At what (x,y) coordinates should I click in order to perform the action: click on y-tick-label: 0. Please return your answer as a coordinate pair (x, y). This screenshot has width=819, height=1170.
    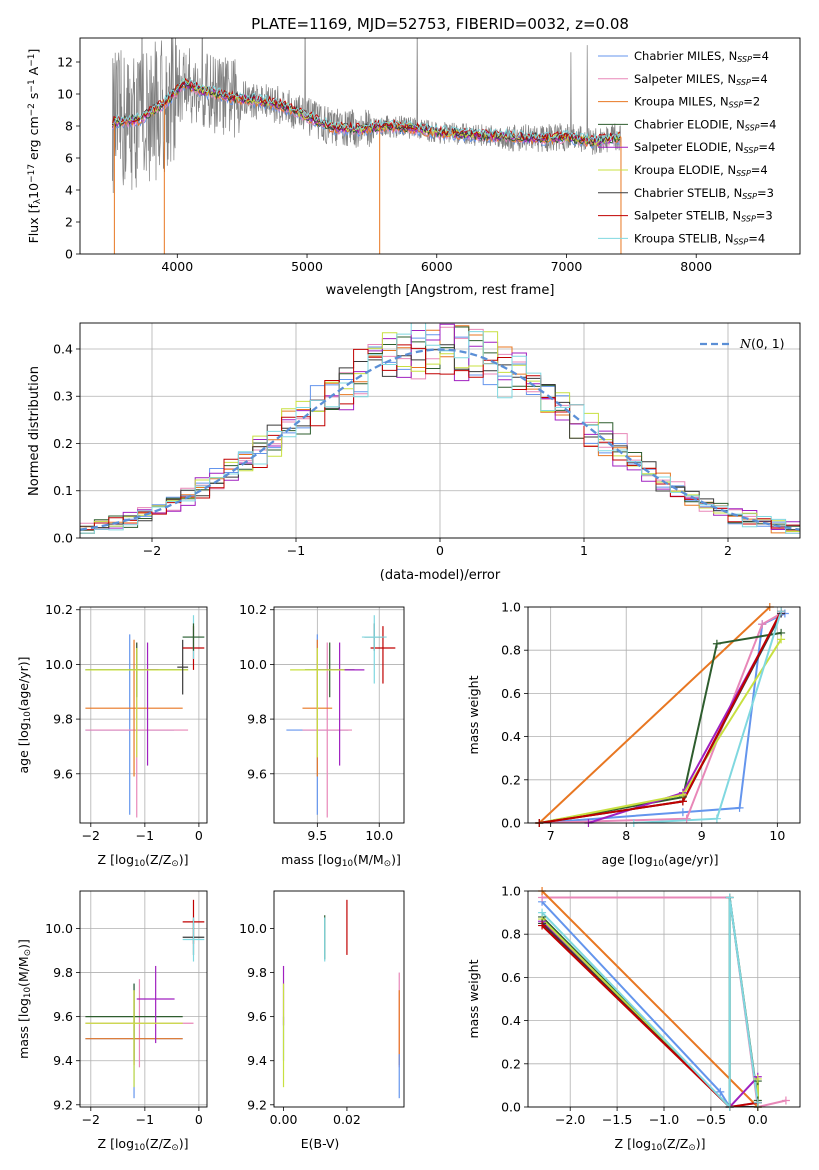
    Looking at the image, I should click on (69, 254).